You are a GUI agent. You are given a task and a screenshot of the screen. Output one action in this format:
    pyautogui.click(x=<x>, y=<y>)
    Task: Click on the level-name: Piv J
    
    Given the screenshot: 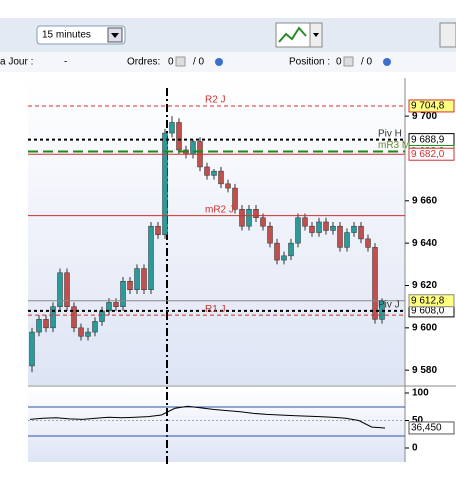 What is the action you would take?
    pyautogui.click(x=389, y=305)
    